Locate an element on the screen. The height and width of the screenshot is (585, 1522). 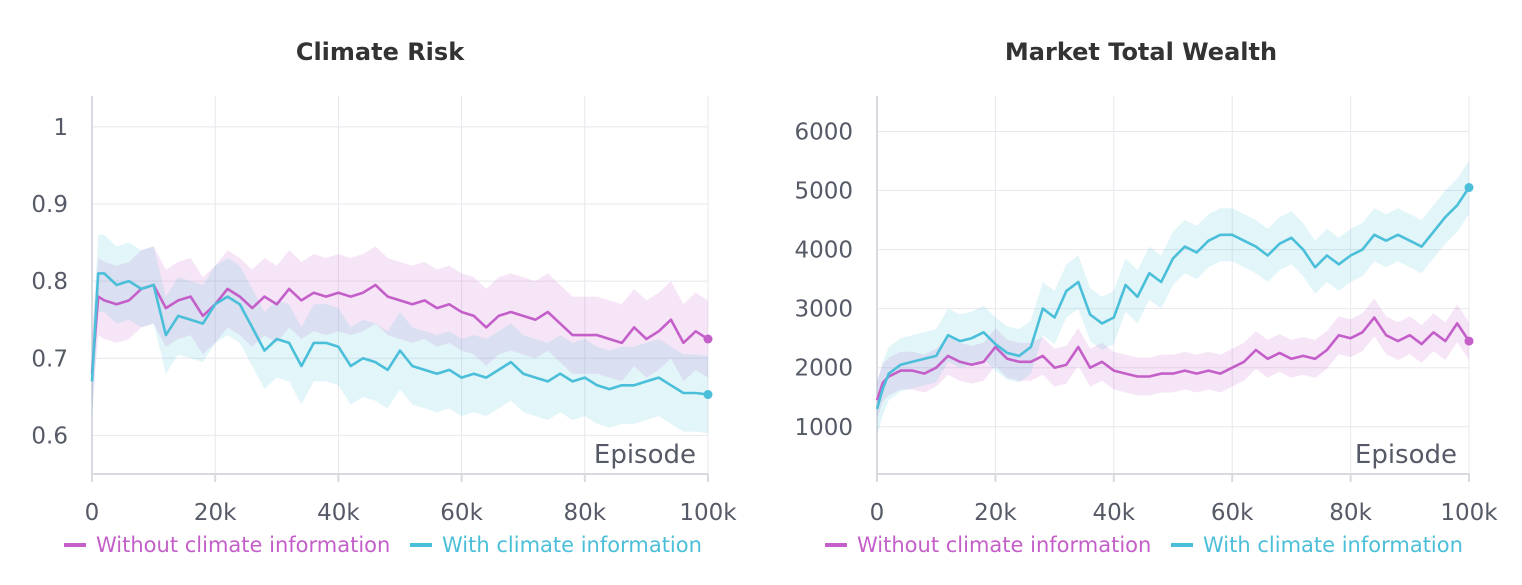
market-wealth-ytick-label: 3000 is located at coordinates (823, 310).